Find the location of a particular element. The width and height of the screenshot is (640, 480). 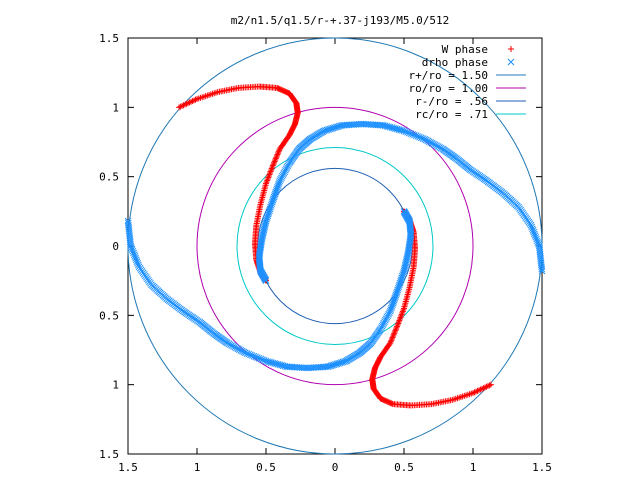

legend-label: r+/ro = 1.50 is located at coordinates (448, 75).